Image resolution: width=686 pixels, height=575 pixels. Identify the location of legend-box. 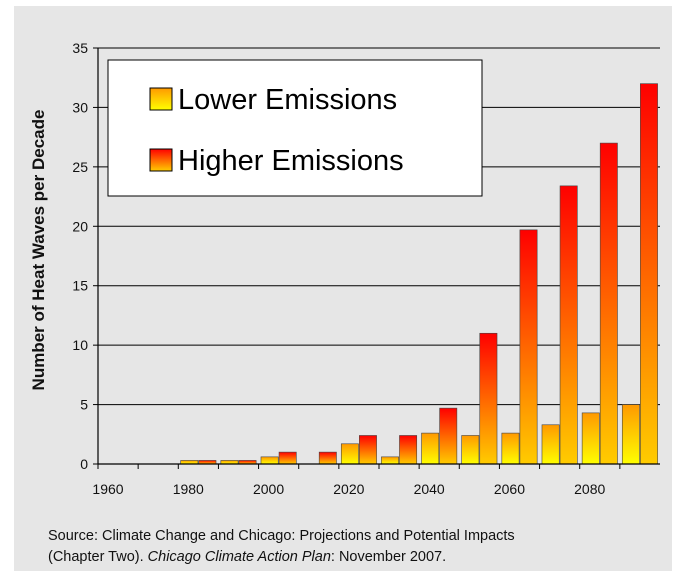
(295, 128).